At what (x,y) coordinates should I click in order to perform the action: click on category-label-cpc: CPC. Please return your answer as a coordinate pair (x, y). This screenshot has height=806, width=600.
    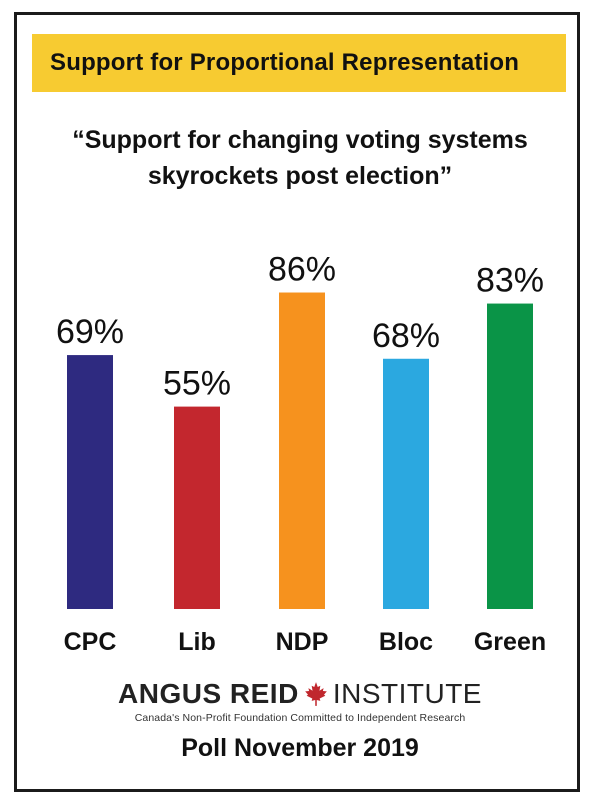
    Looking at the image, I should click on (90, 642).